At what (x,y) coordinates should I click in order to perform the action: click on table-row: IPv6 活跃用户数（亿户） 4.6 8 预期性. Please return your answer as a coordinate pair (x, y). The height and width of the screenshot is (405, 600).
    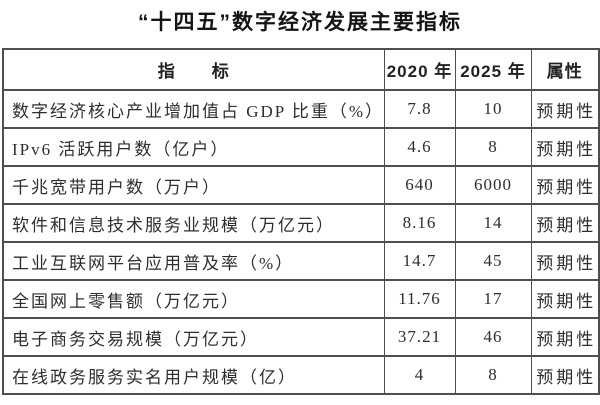
    Looking at the image, I should click on (301, 147).